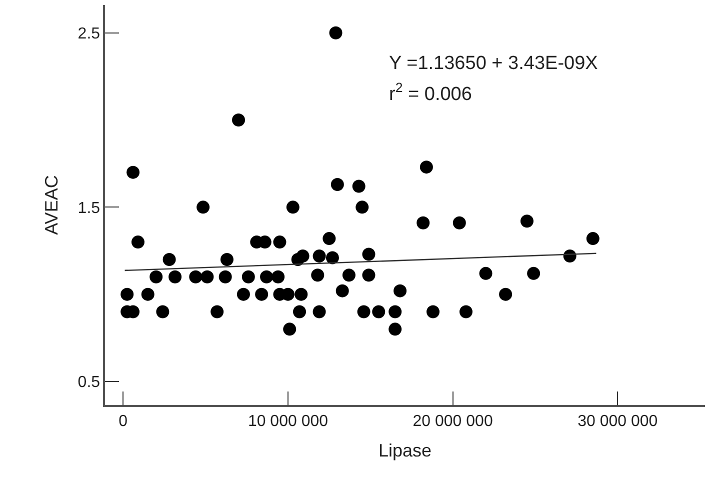 Image resolution: width=712 pixels, height=482 pixels. I want to click on x-tick-label: 0, so click(123, 421).